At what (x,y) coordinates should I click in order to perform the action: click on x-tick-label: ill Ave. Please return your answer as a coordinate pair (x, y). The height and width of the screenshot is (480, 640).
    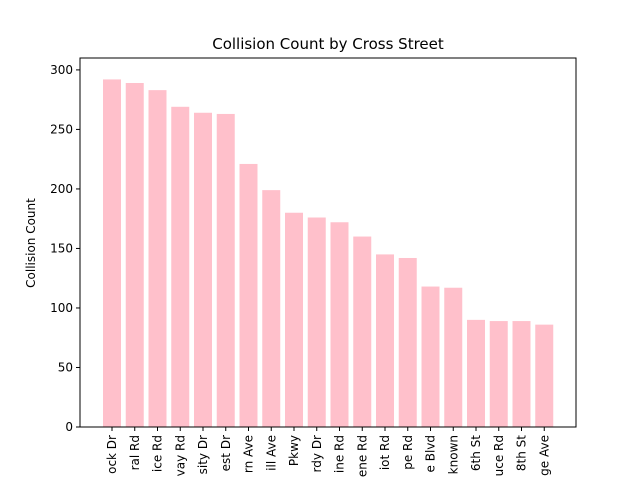
    Looking at the image, I should click on (271, 453).